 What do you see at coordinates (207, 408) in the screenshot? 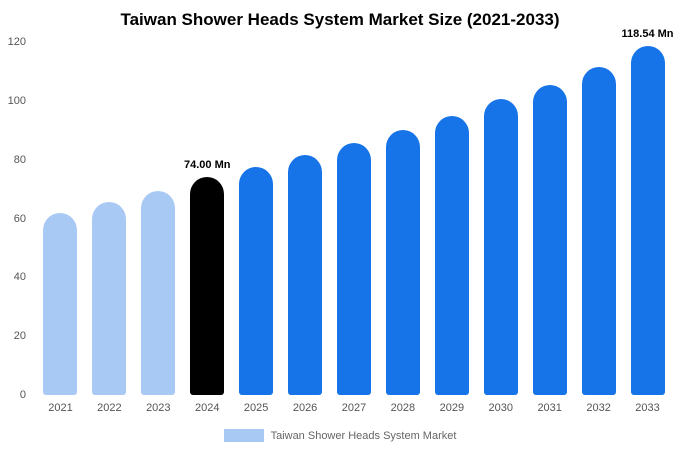
I see `x-axis-label-2024: 2024` at bounding box center [207, 408].